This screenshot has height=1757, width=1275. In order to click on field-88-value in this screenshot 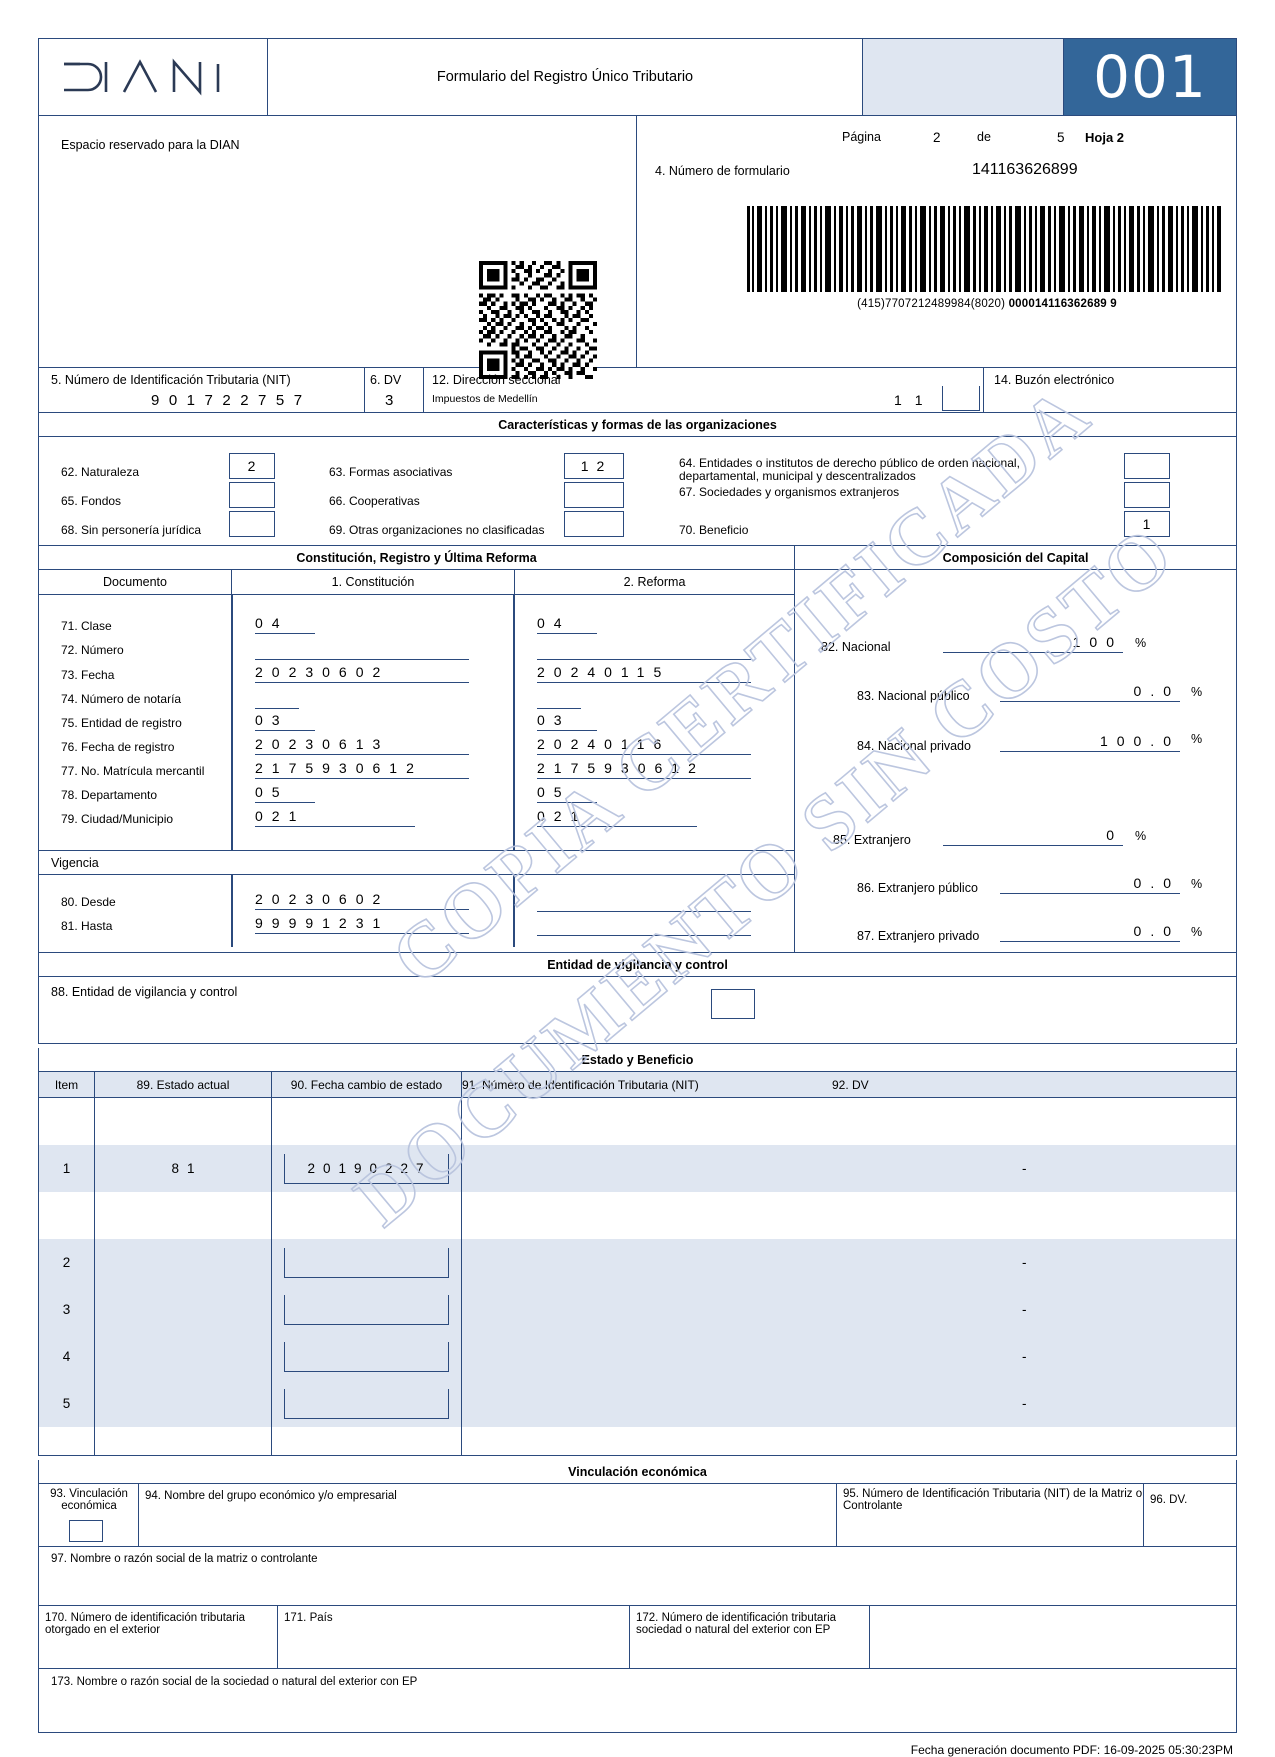, I will do `click(733, 1004)`.